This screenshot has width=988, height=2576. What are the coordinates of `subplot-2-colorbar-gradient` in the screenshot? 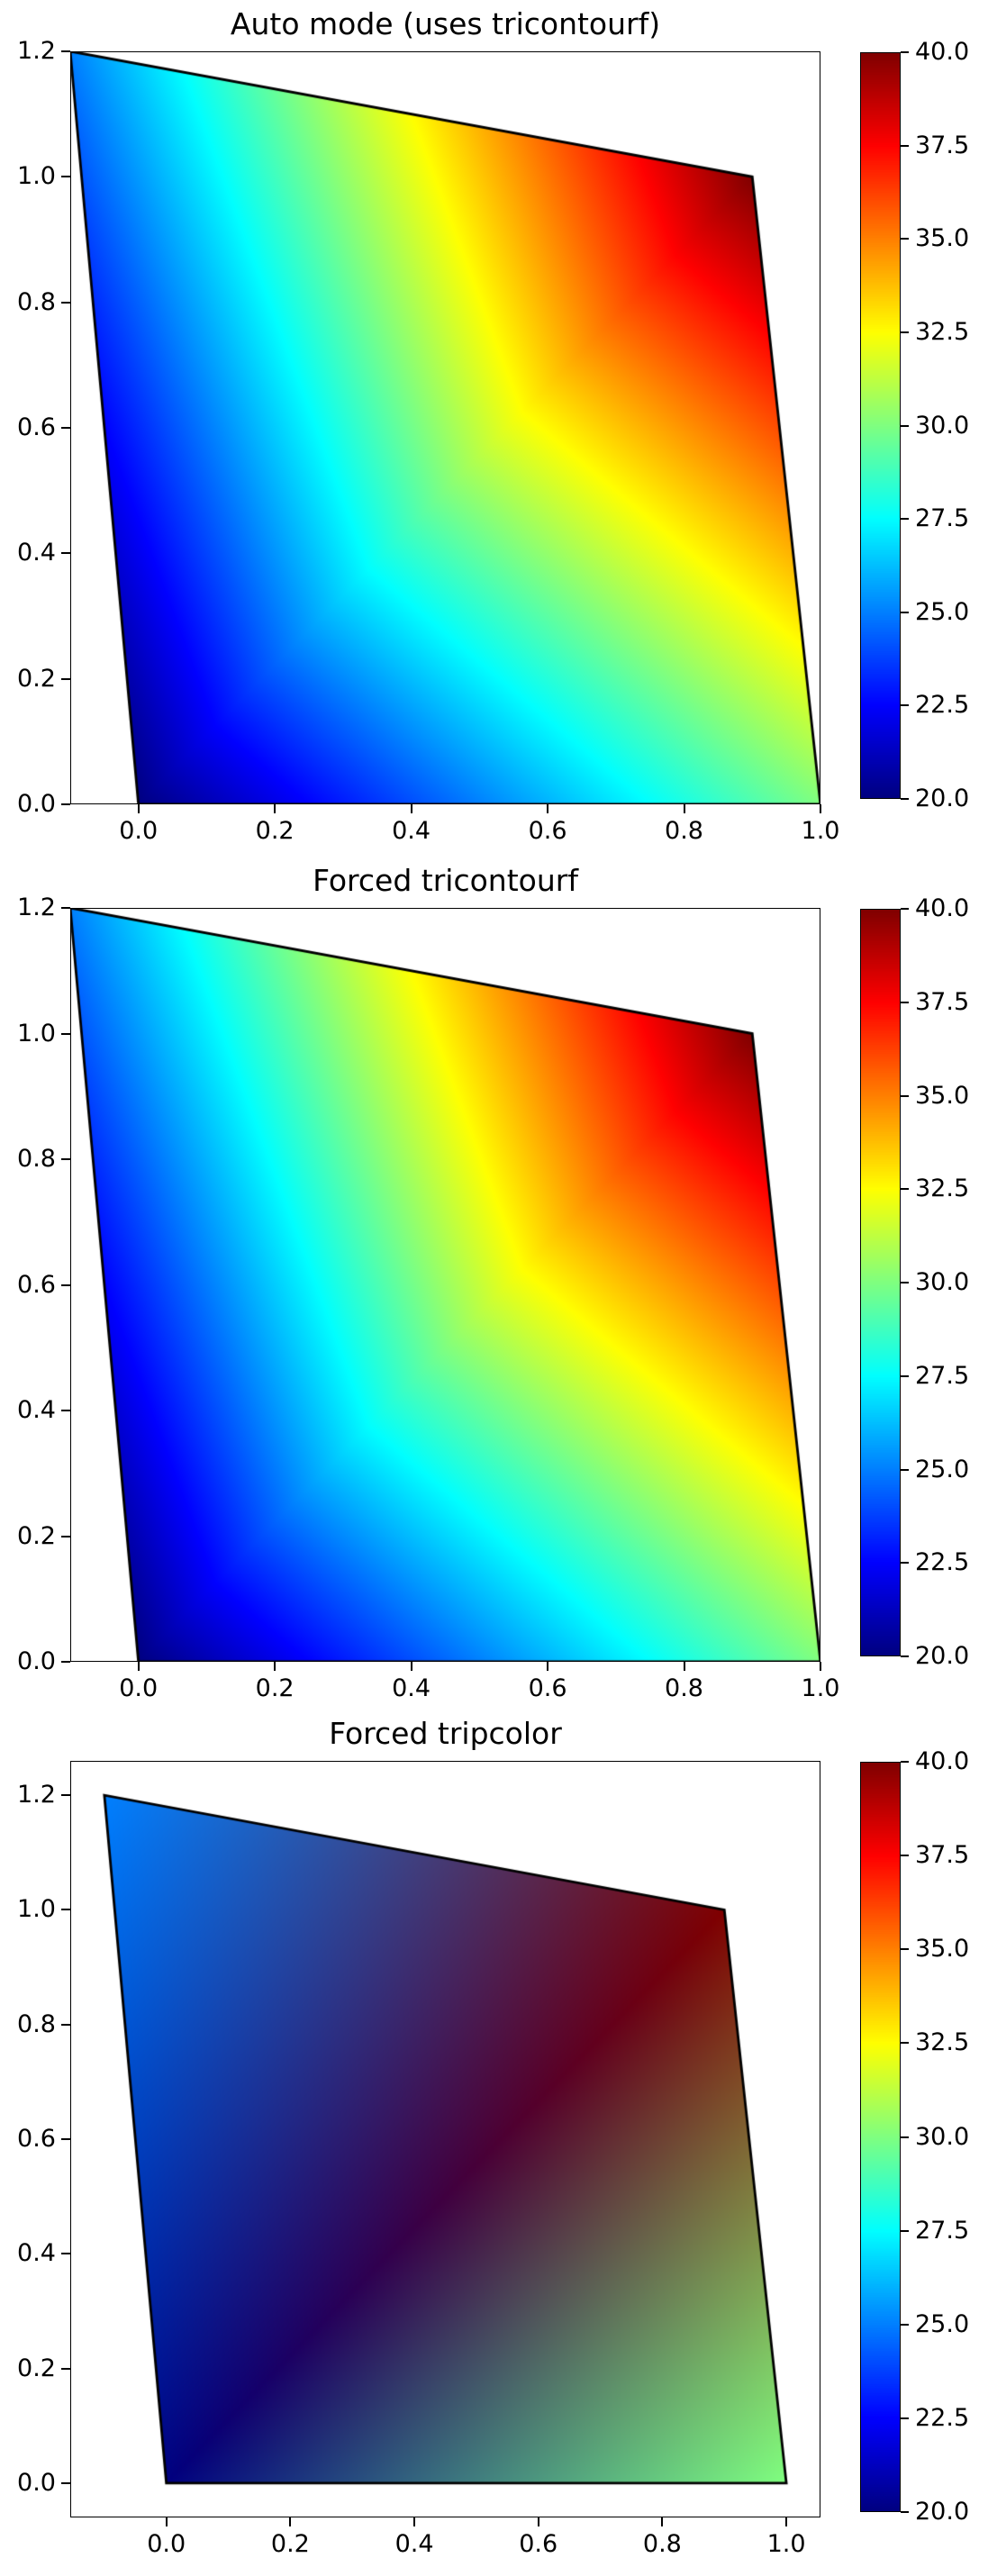 It's located at (881, 1282).